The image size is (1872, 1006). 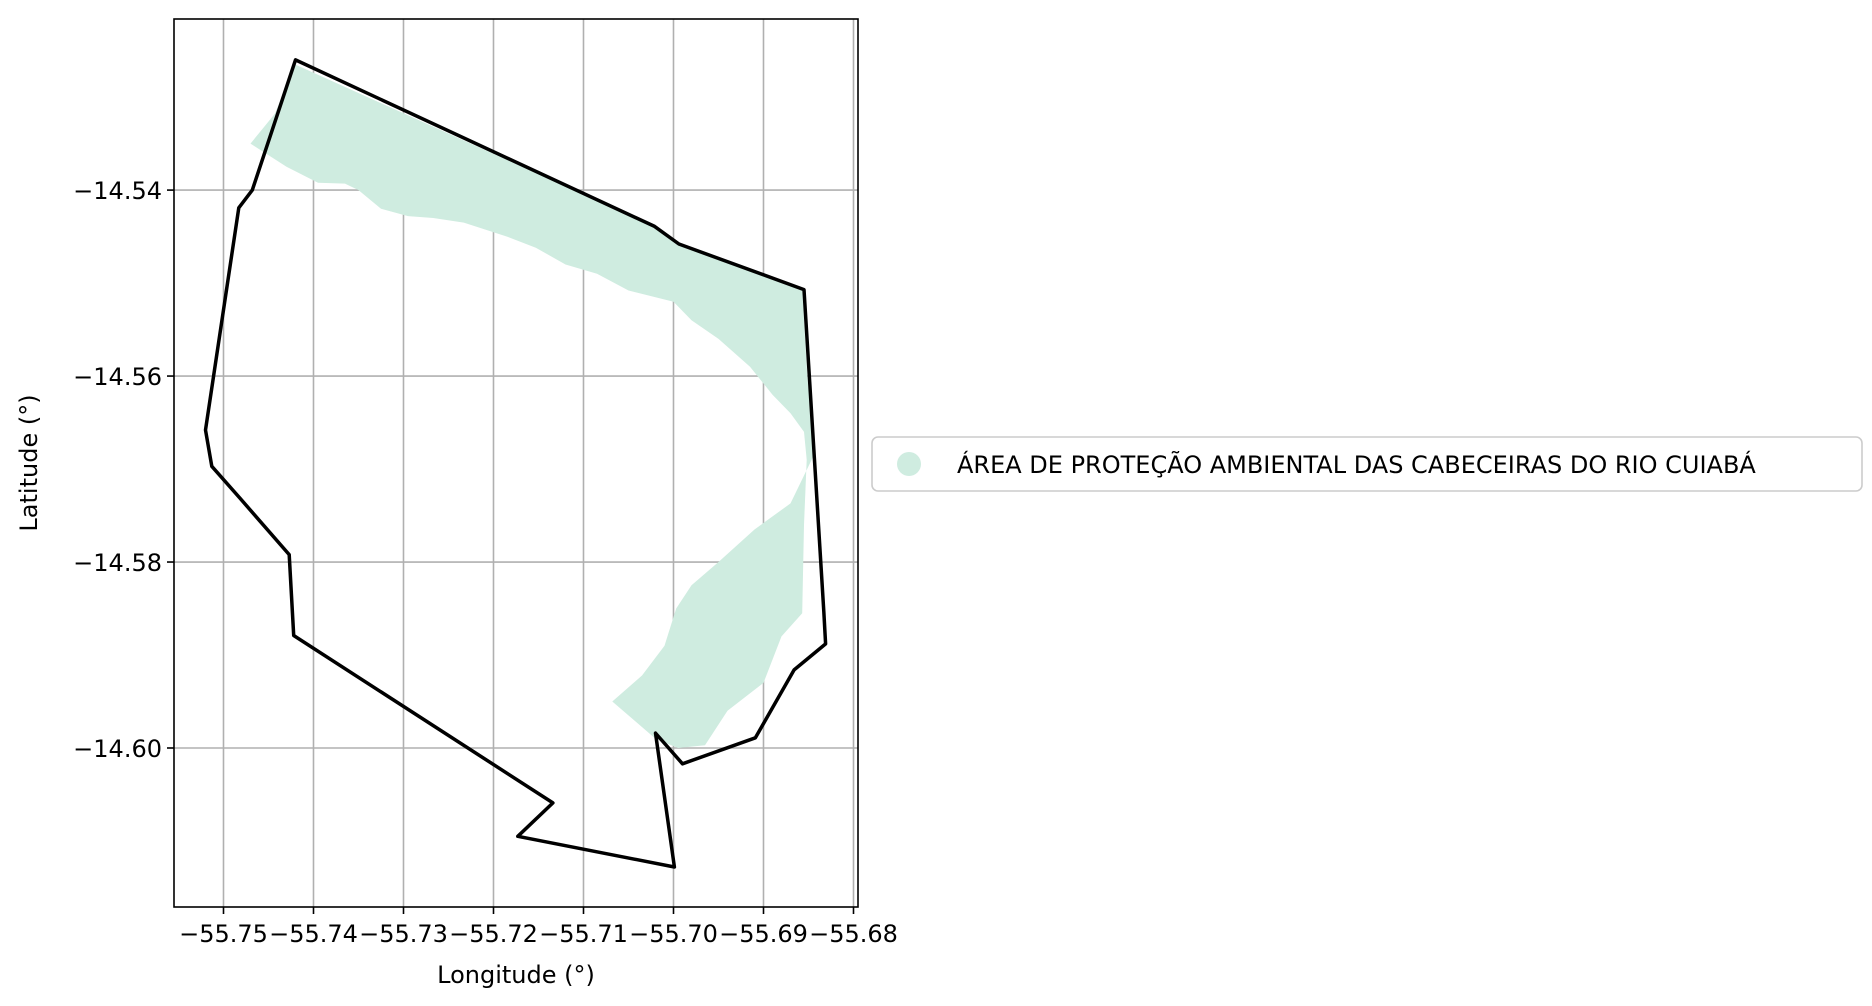 What do you see at coordinates (853, 934) in the screenshot?
I see `x-tick-label: −55.68` at bounding box center [853, 934].